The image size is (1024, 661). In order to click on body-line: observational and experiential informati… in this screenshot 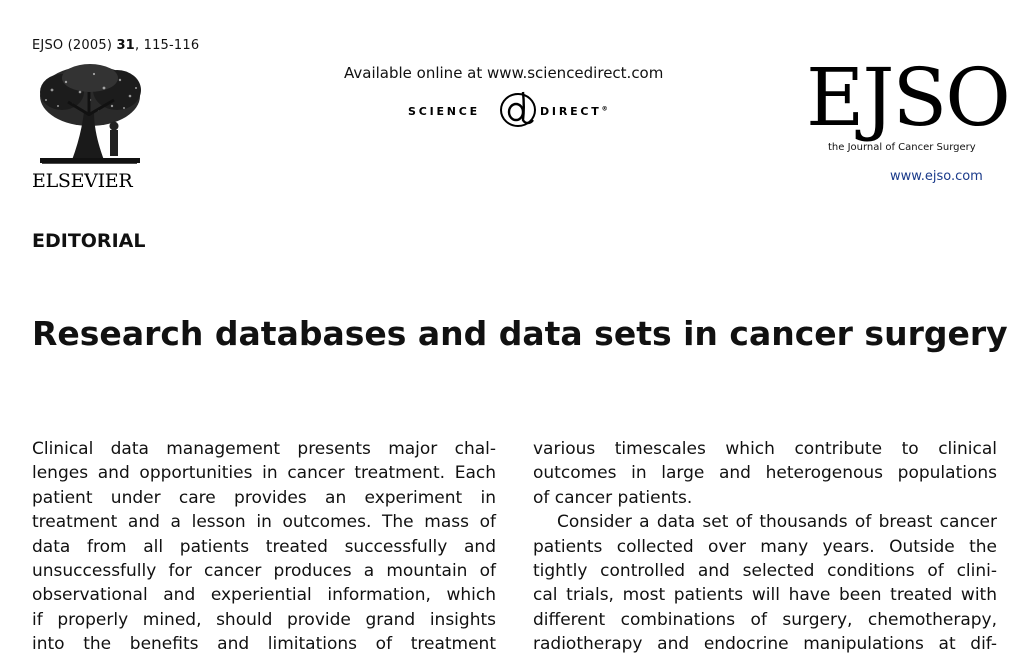, I will do `click(264, 595)`.